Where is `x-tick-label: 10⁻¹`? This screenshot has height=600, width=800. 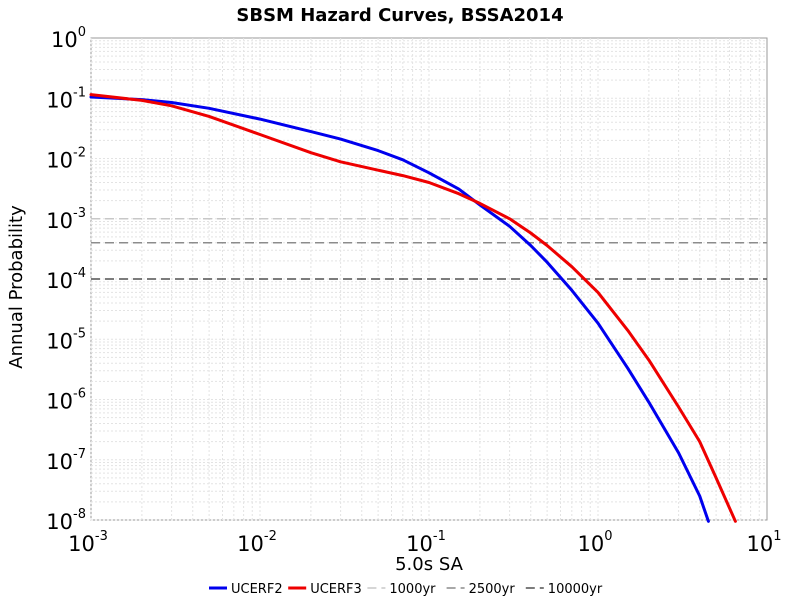
x-tick-label: 10⁻¹ is located at coordinates (426, 542).